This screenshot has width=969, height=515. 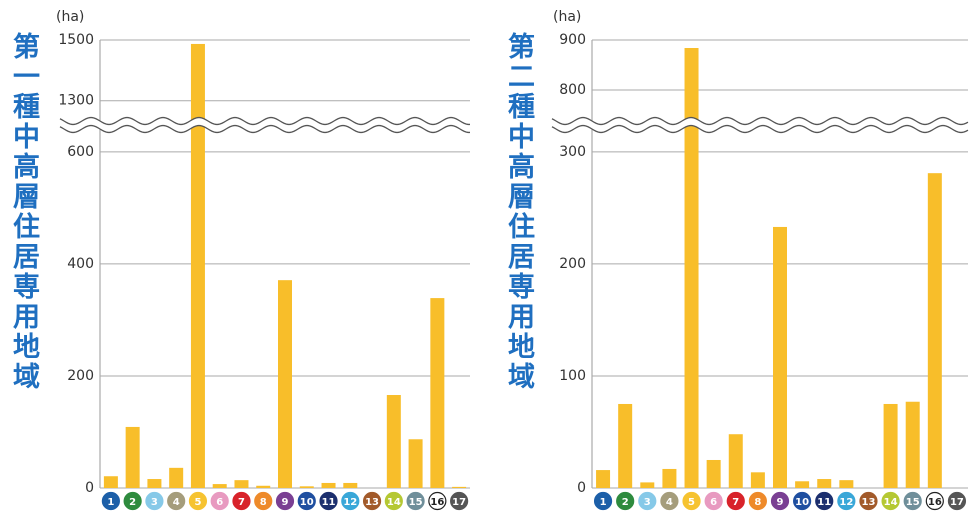 What do you see at coordinates (518, 212) in the screenshot?
I see `chart-title: 第二種中高層住居専用地域` at bounding box center [518, 212].